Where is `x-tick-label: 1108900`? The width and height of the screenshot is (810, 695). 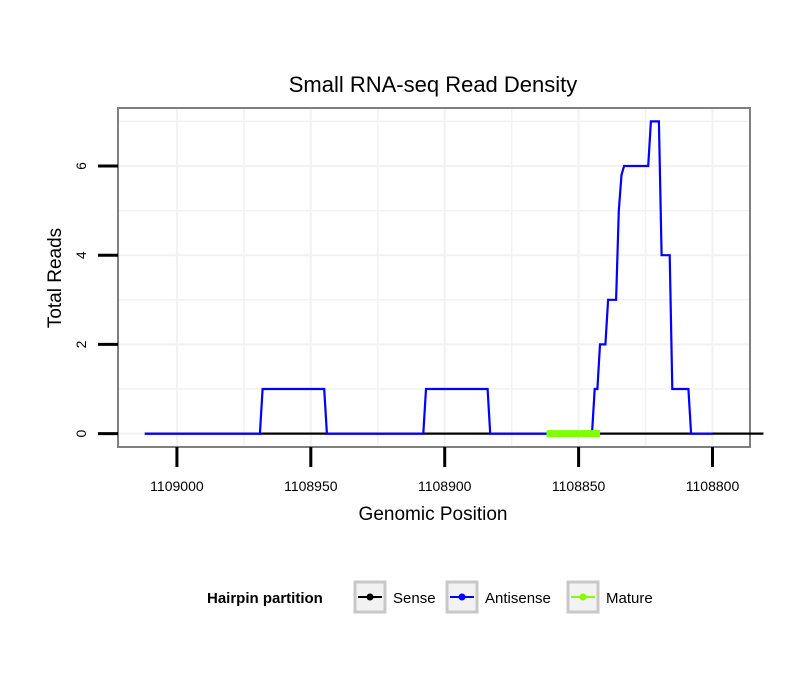 x-tick-label: 1108900 is located at coordinates (445, 486).